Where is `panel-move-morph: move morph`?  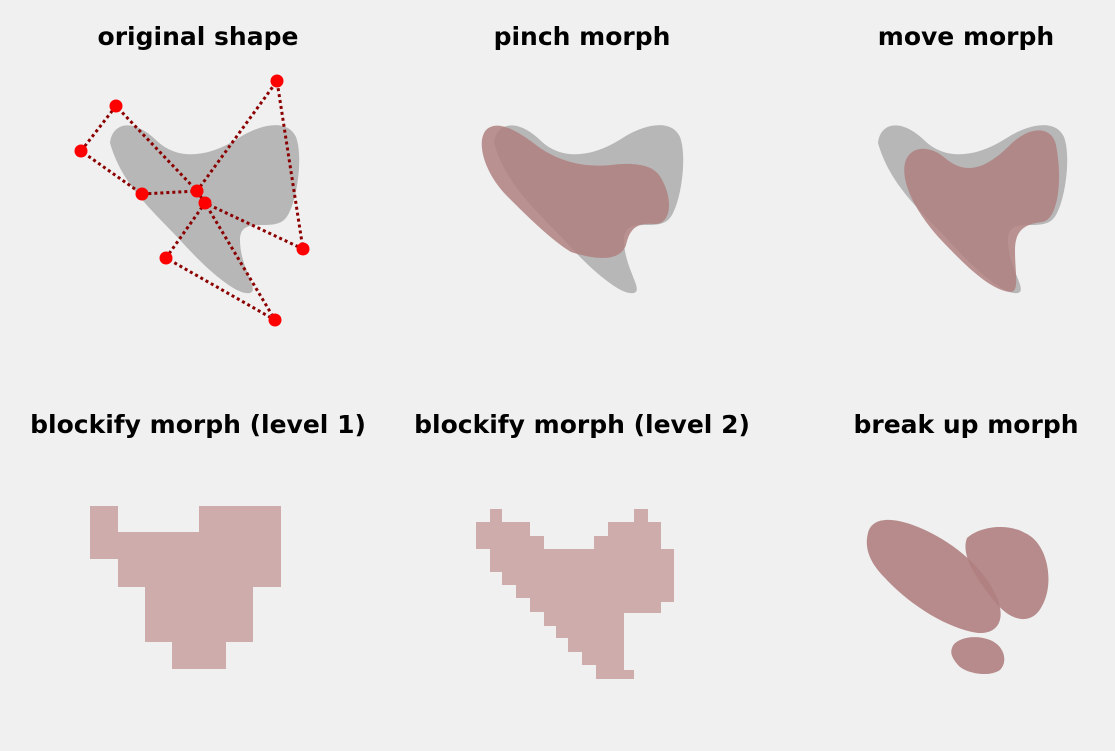
panel-move-morph: move morph is located at coordinates (947, 181).